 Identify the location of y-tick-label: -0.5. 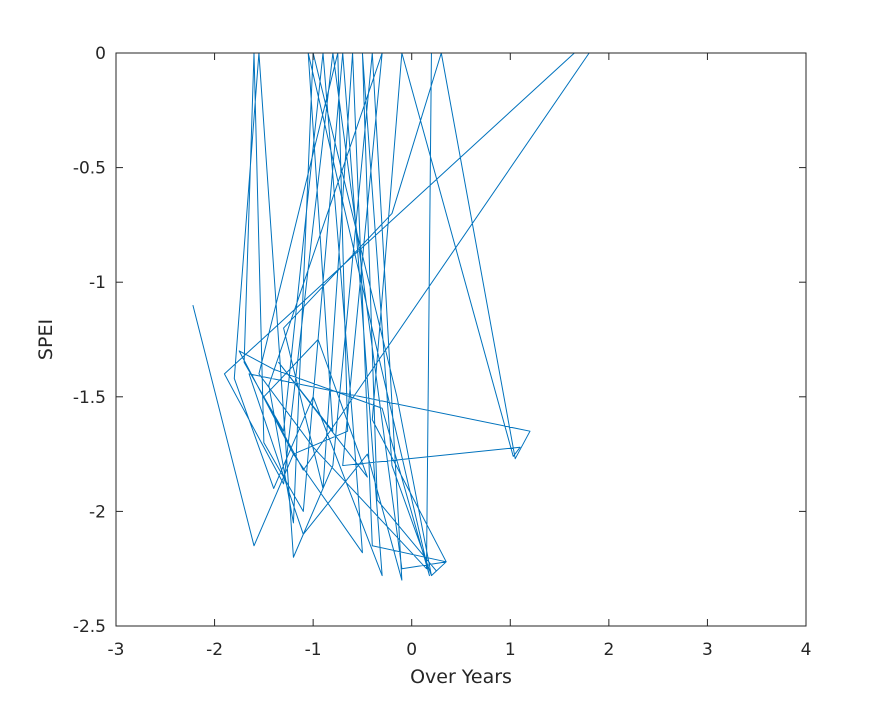
(89, 169).